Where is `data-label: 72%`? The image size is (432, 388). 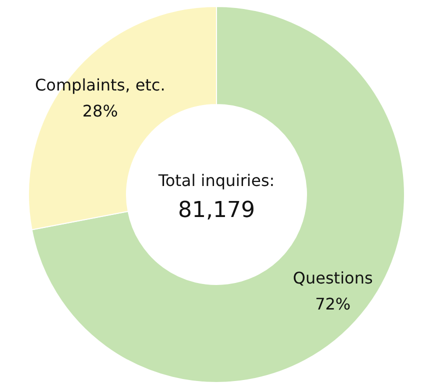 data-label: 72% is located at coordinates (333, 304).